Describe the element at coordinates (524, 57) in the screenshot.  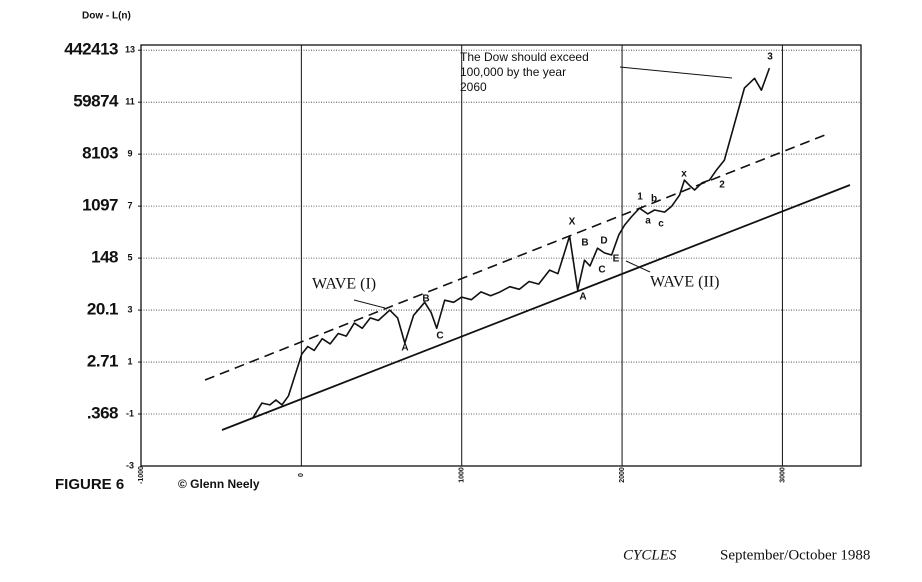
I see `annotation: The Dow should exceed` at that location.